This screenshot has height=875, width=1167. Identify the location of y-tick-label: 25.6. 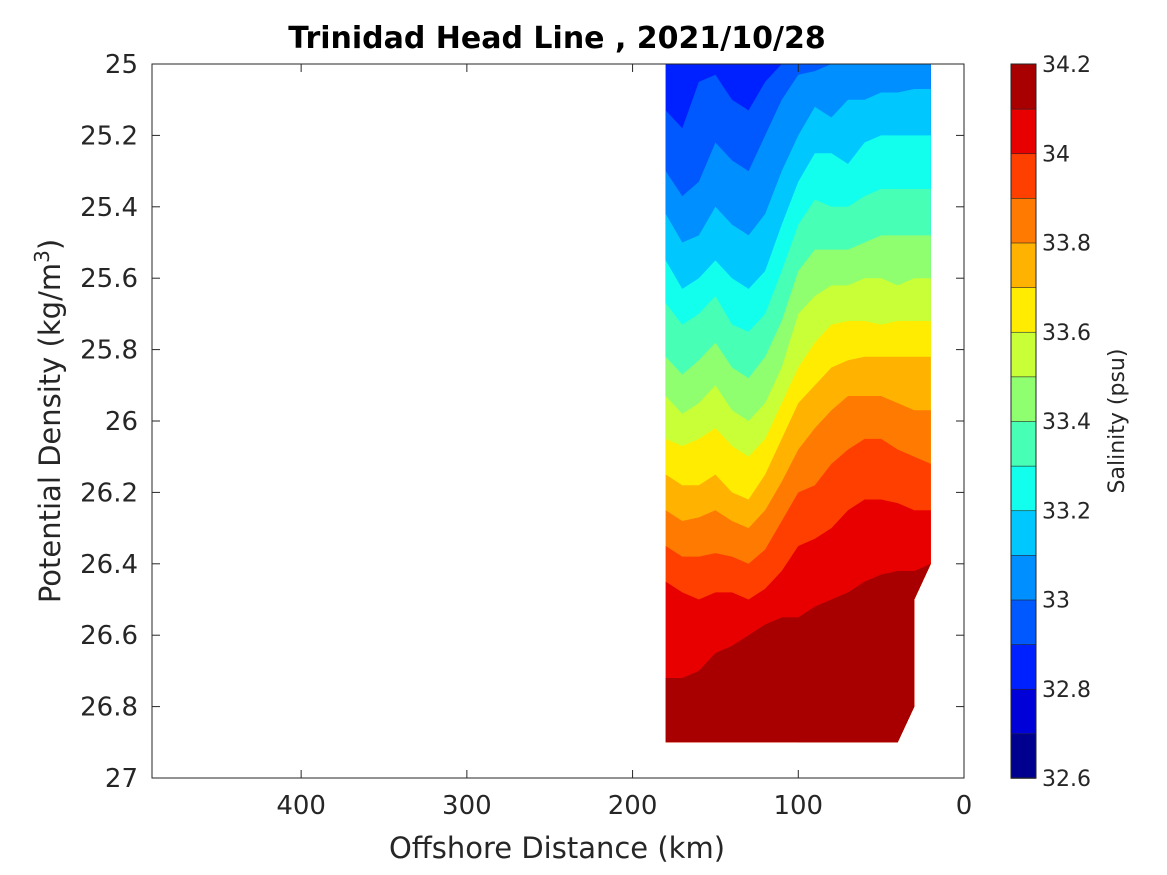
(109, 279).